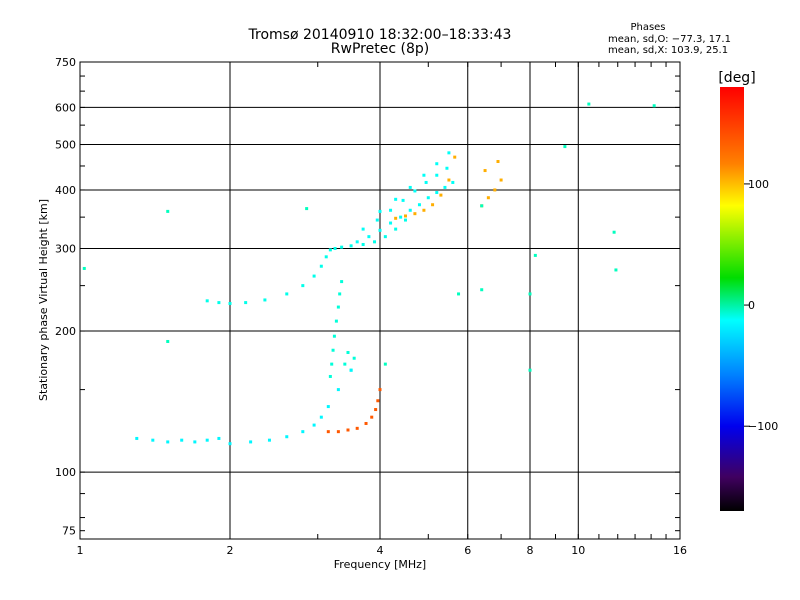 The image size is (800, 600). What do you see at coordinates (69, 531) in the screenshot?
I see `y-tick-label: 75` at bounding box center [69, 531].